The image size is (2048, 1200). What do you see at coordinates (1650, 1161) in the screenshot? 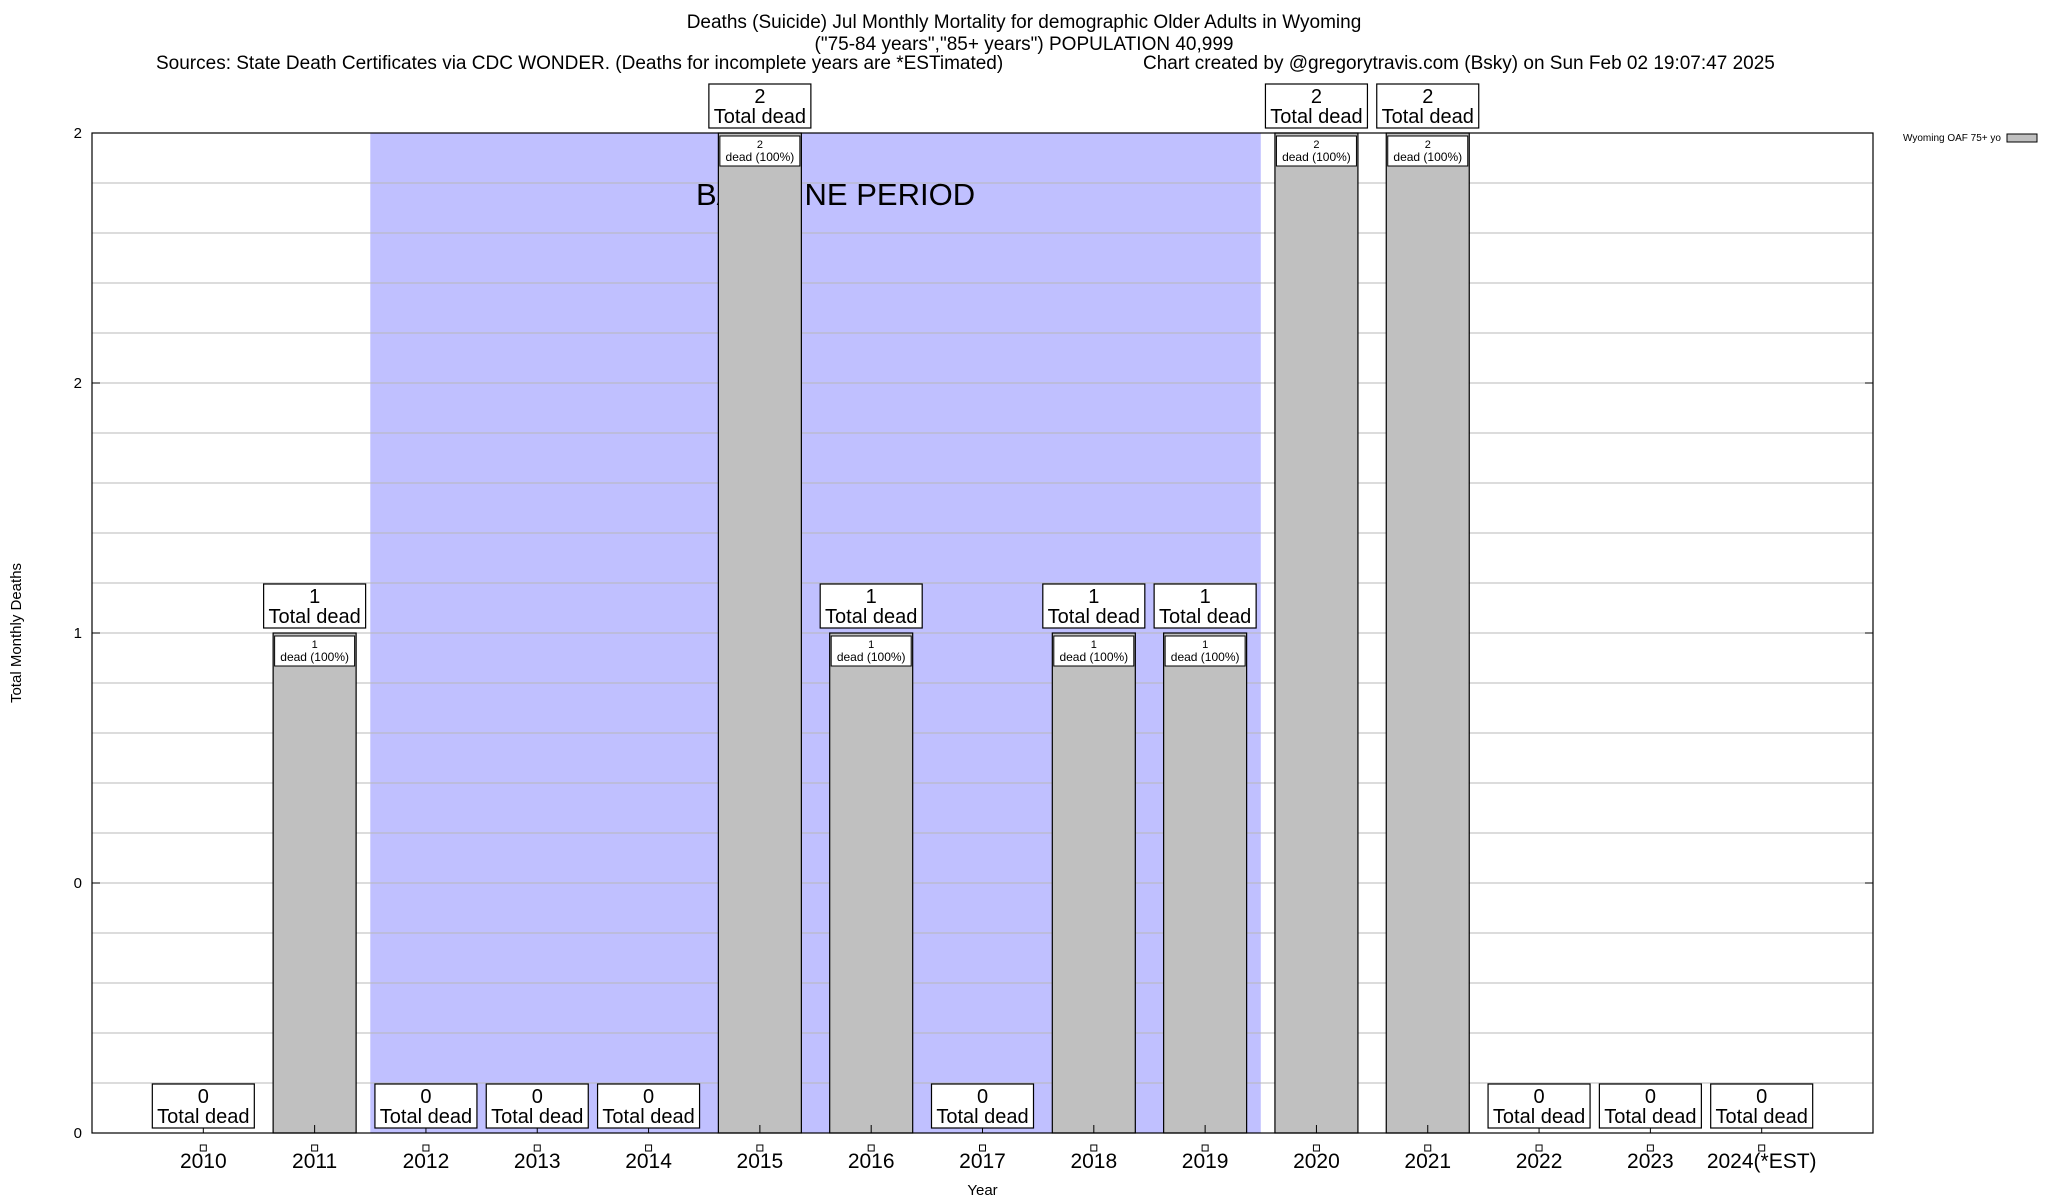
I see `x-tick-label-2023: 2023` at bounding box center [1650, 1161].